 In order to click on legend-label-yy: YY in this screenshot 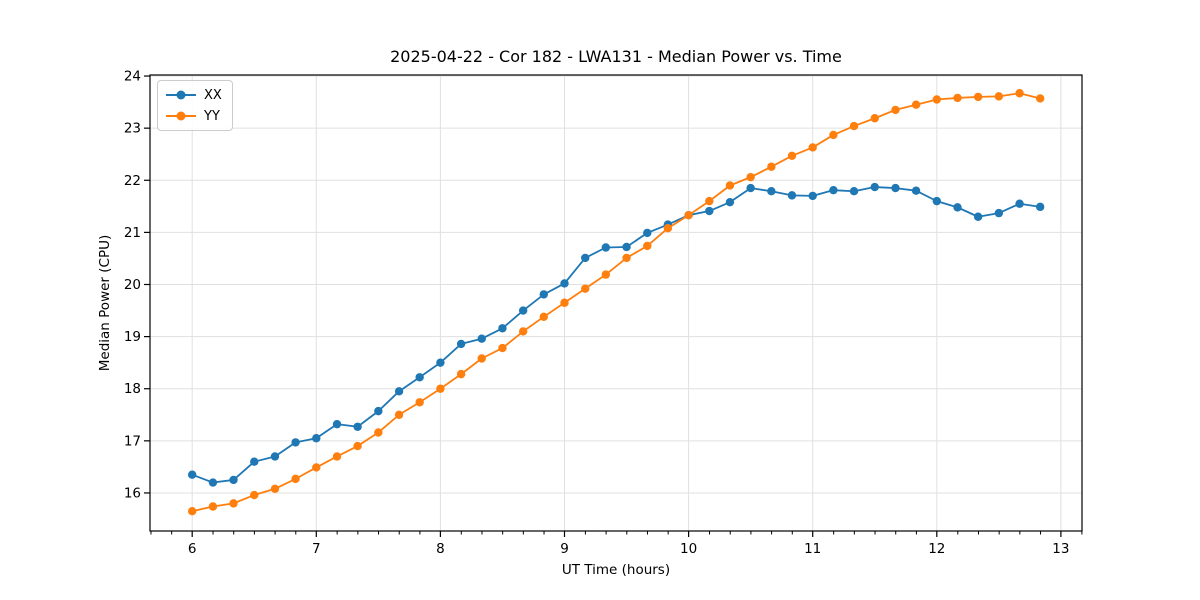, I will do `click(212, 116)`.